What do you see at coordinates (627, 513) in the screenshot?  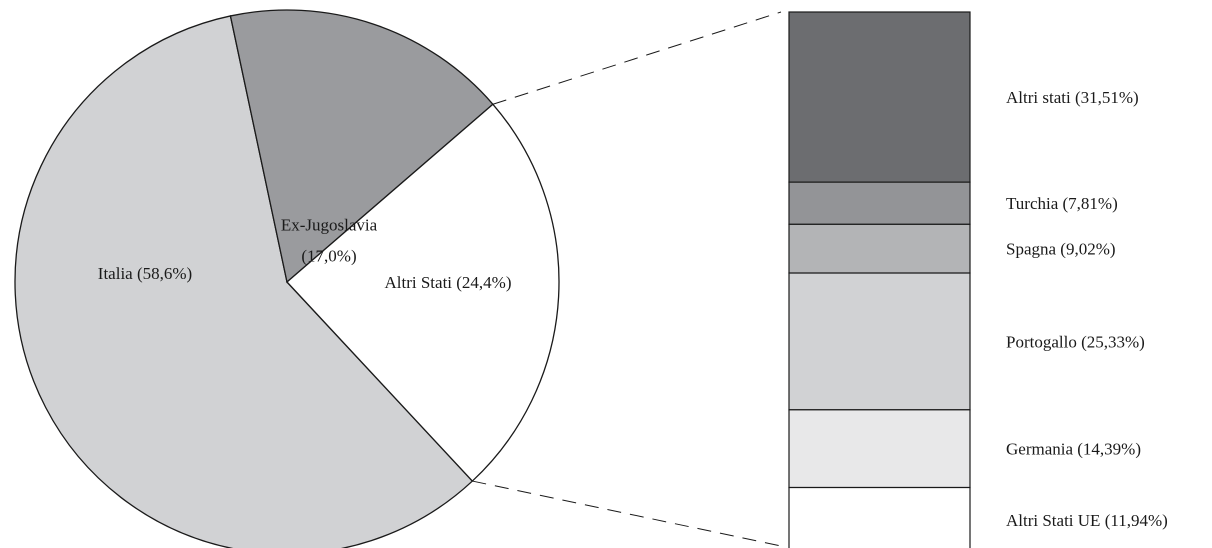 I see `connector-line-bottom` at bounding box center [627, 513].